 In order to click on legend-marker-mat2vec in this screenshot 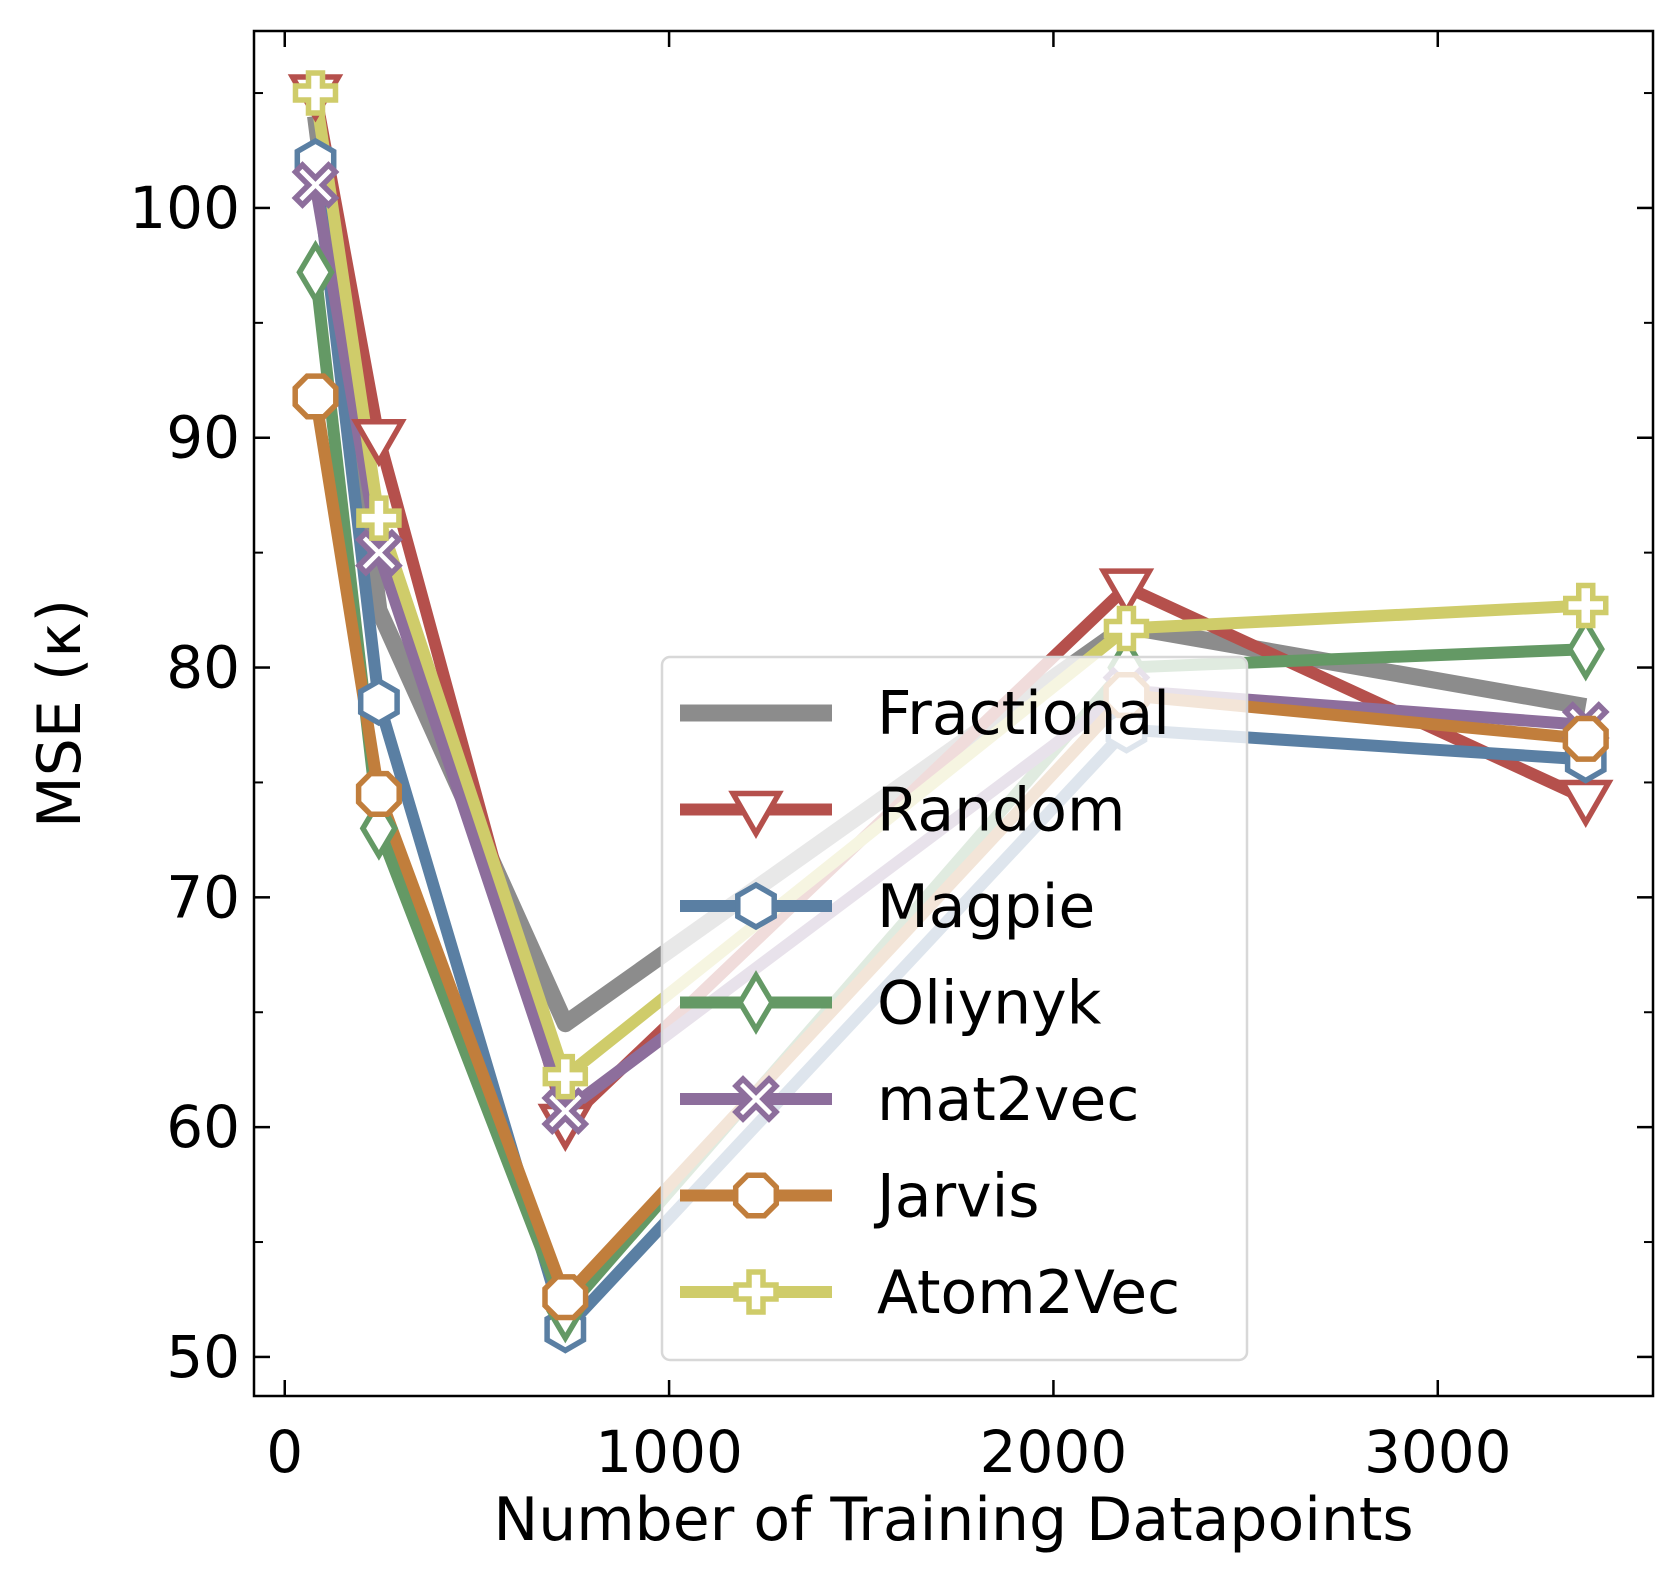, I will do `click(756, 1099)`.